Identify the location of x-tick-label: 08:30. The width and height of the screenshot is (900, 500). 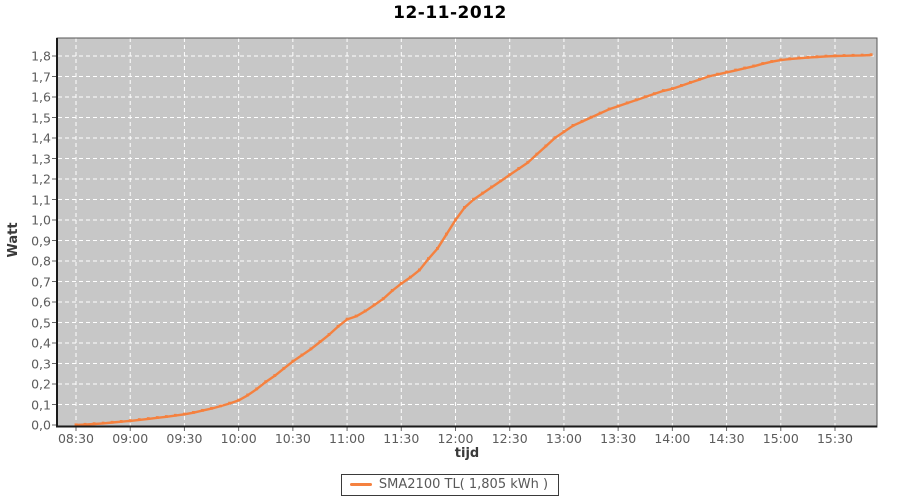
(76, 438).